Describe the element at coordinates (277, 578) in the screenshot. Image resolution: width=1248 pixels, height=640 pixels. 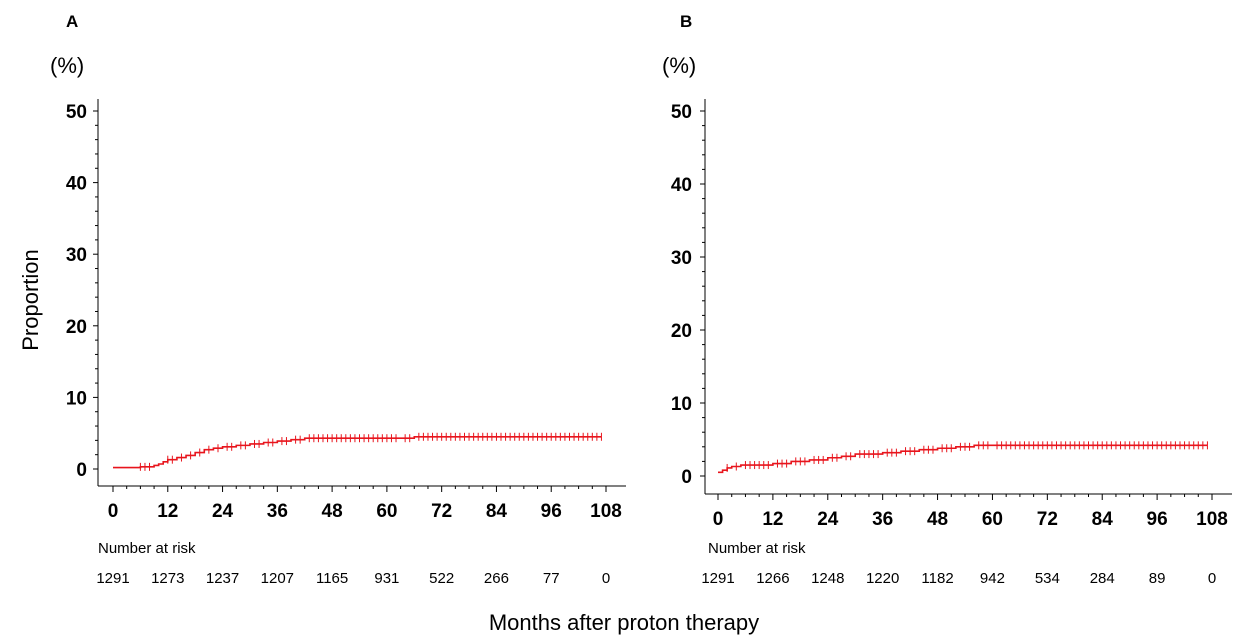
I see `number-at-risk-value: 1207` at that location.